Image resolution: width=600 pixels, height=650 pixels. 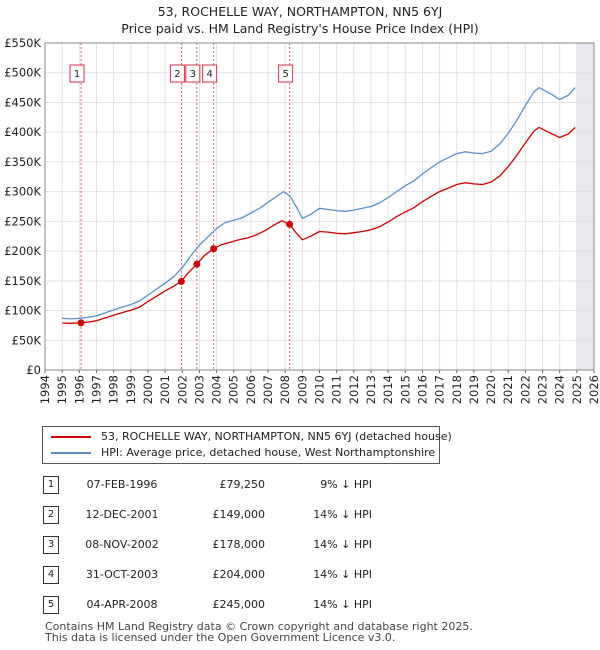 What do you see at coordinates (96, 389) in the screenshot?
I see `x-tick-label: 1997` at bounding box center [96, 389].